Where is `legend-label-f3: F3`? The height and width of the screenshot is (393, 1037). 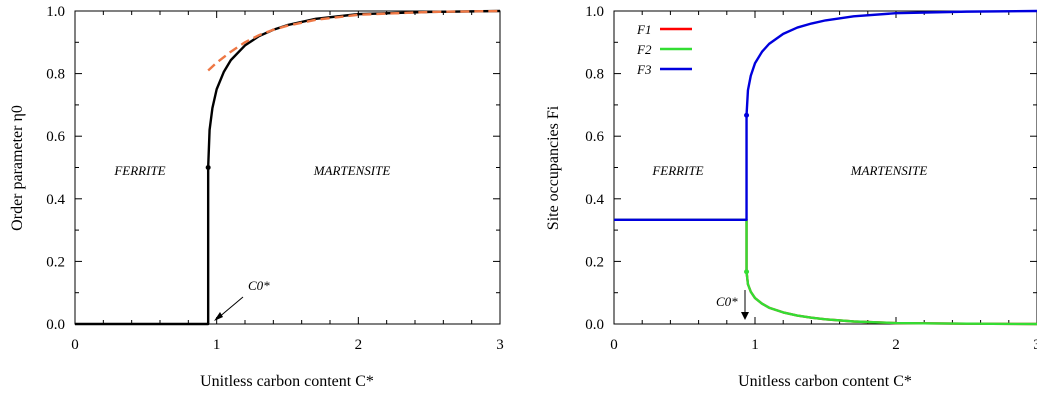
legend-label-f3: F3 is located at coordinates (644, 69).